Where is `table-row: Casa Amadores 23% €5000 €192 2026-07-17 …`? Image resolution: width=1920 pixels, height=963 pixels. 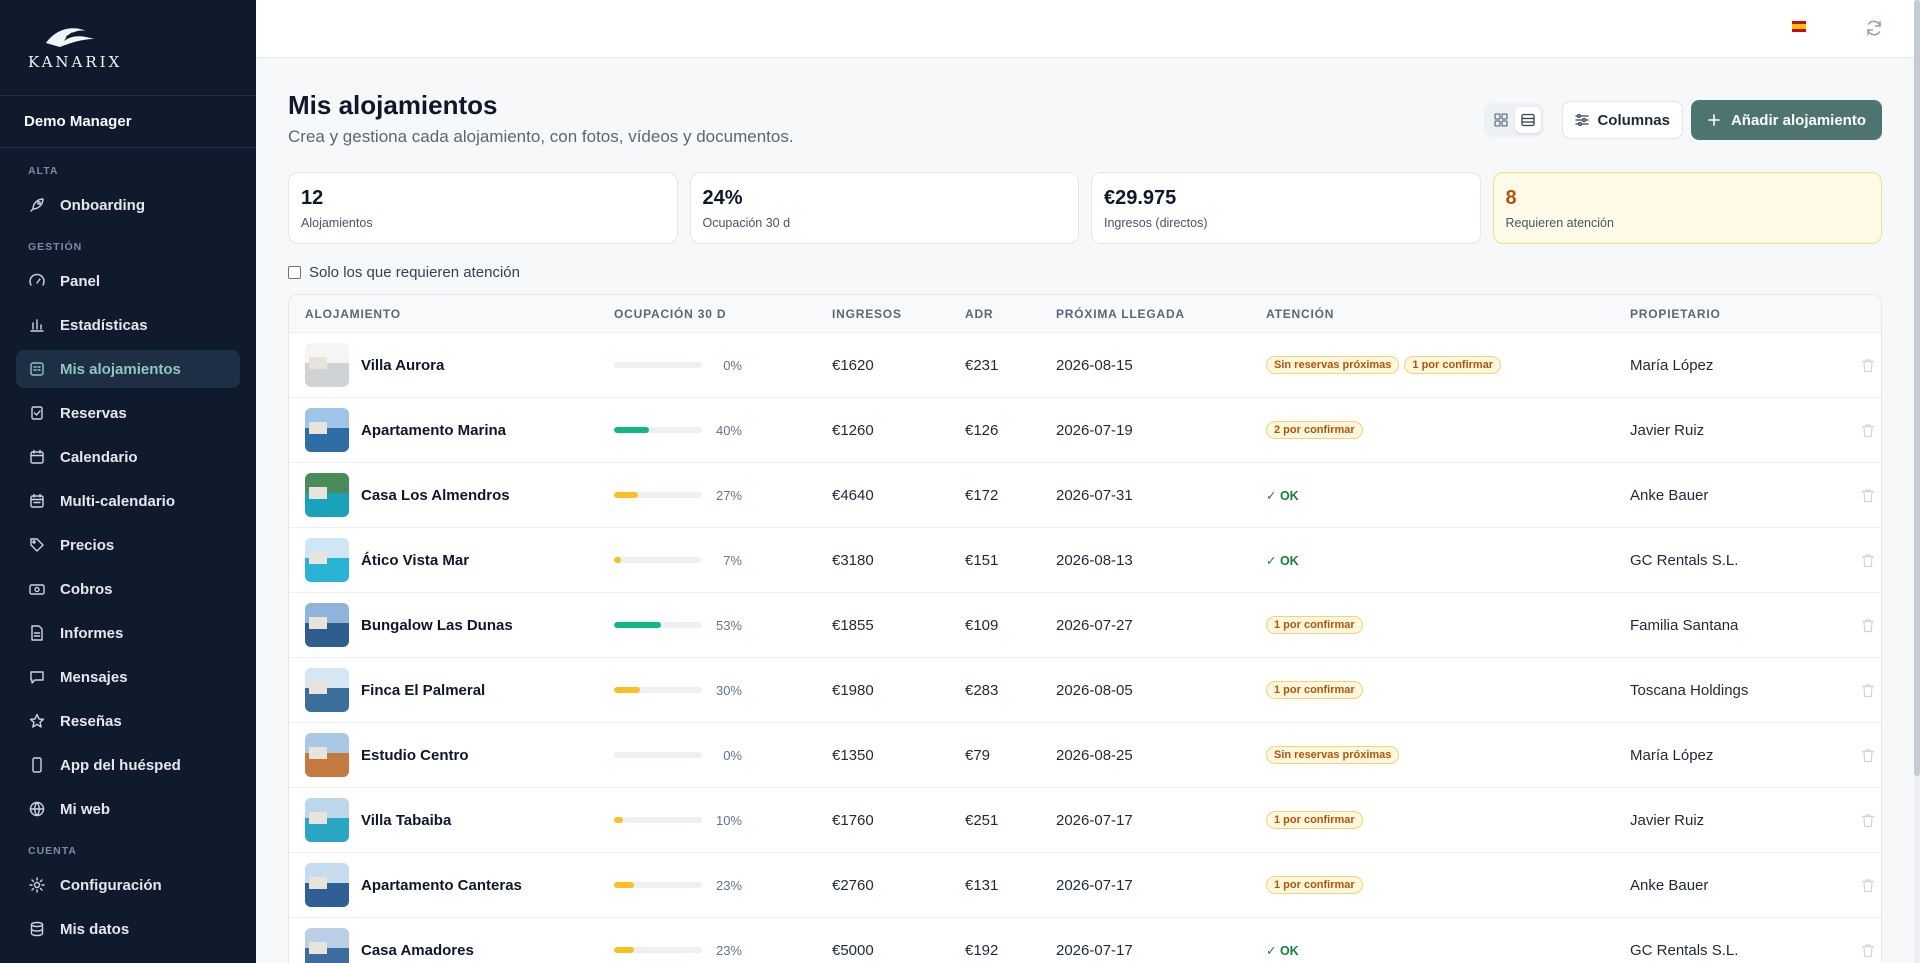
table-row: Casa Amadores 23% €5000 €192 2026-07-17 … is located at coordinates (1085, 940).